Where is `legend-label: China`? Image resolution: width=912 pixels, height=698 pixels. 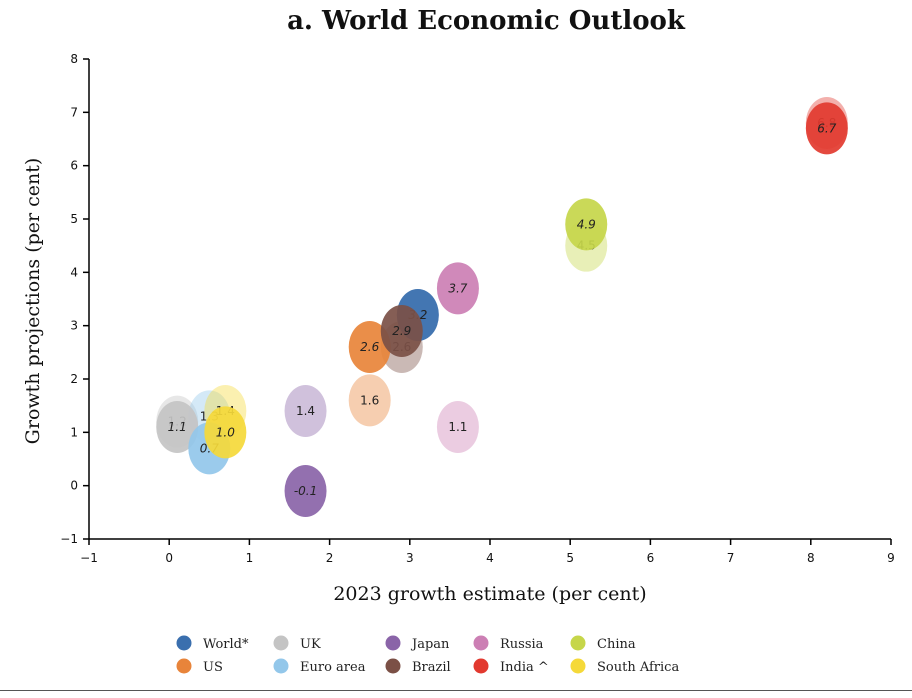
legend-label: China is located at coordinates (616, 644).